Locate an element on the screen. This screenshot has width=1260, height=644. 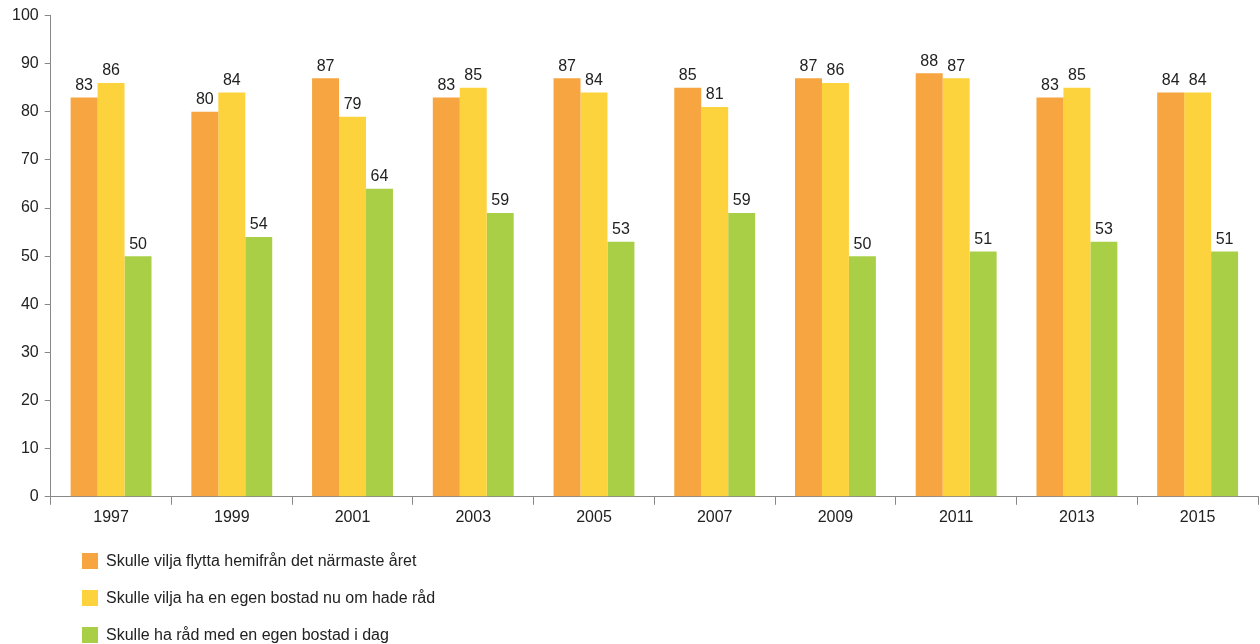
data-label: 79 is located at coordinates (352, 104).